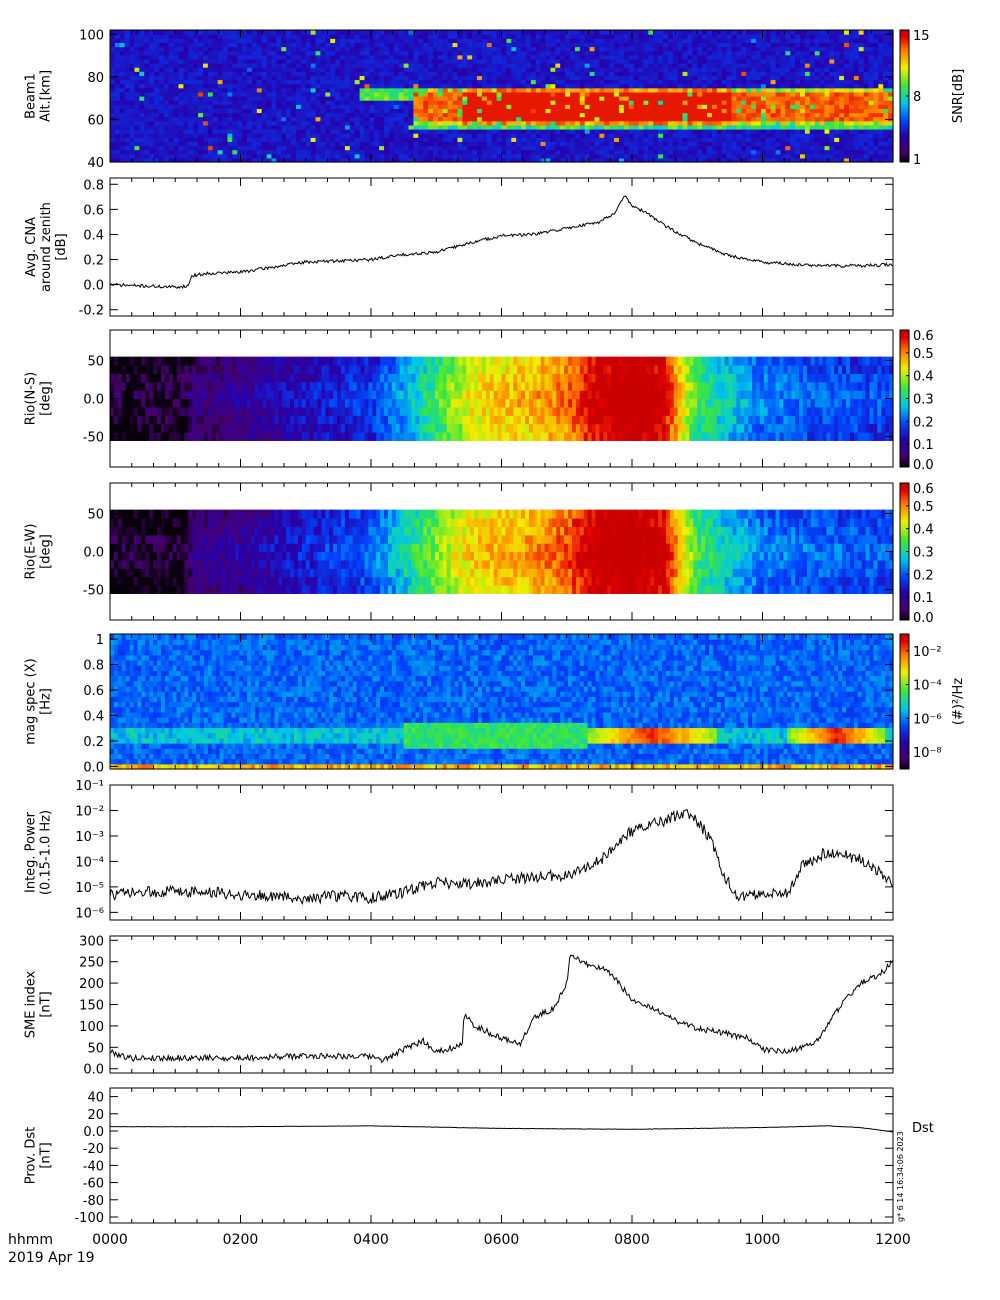  What do you see at coordinates (632, 1240) in the screenshot?
I see `xtick-label: 0800` at bounding box center [632, 1240].